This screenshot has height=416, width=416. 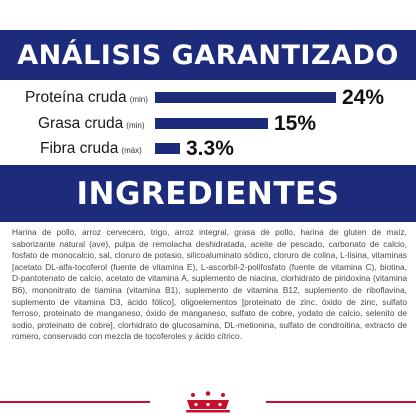 What do you see at coordinates (208, 402) in the screenshot?
I see `royal-canin-crown-logo-icon` at bounding box center [208, 402].